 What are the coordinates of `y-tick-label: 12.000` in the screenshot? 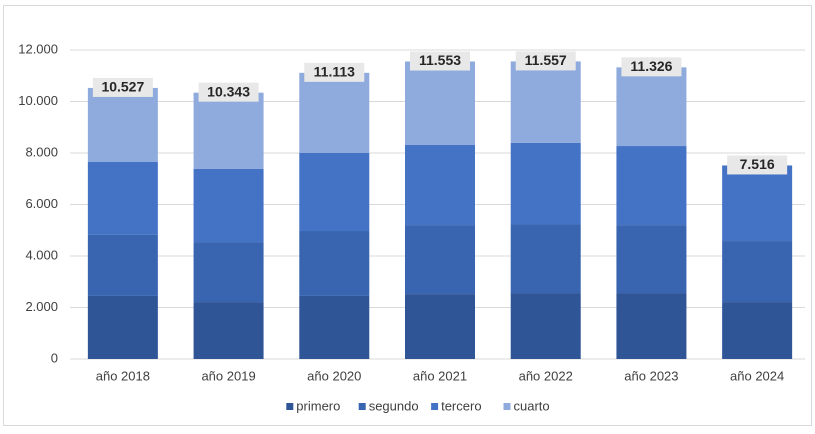 It's located at (38, 48).